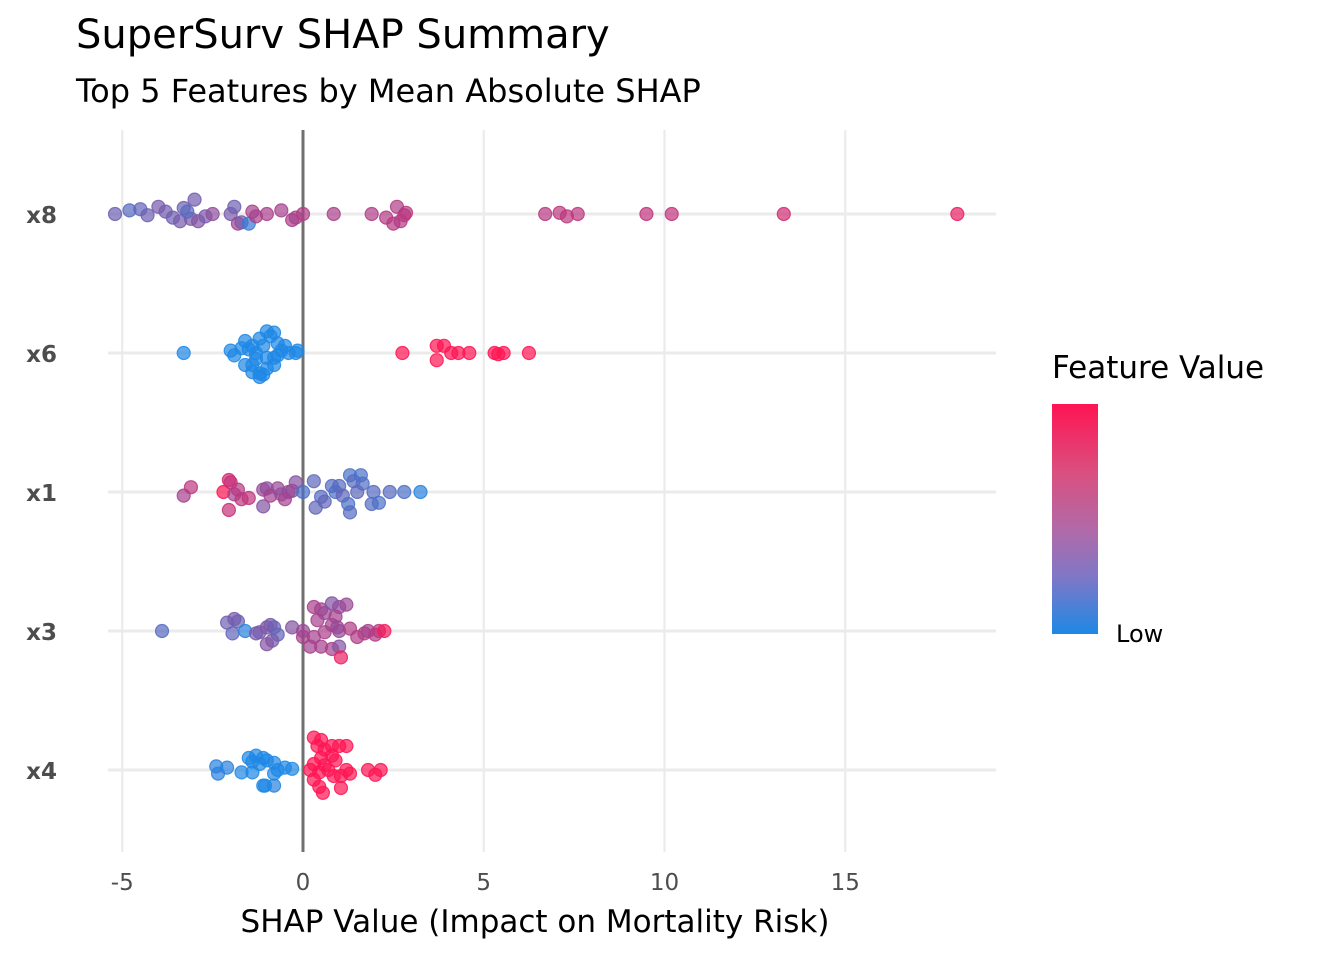  Describe the element at coordinates (122, 883) in the screenshot. I see `x-tick-label: -5` at that location.